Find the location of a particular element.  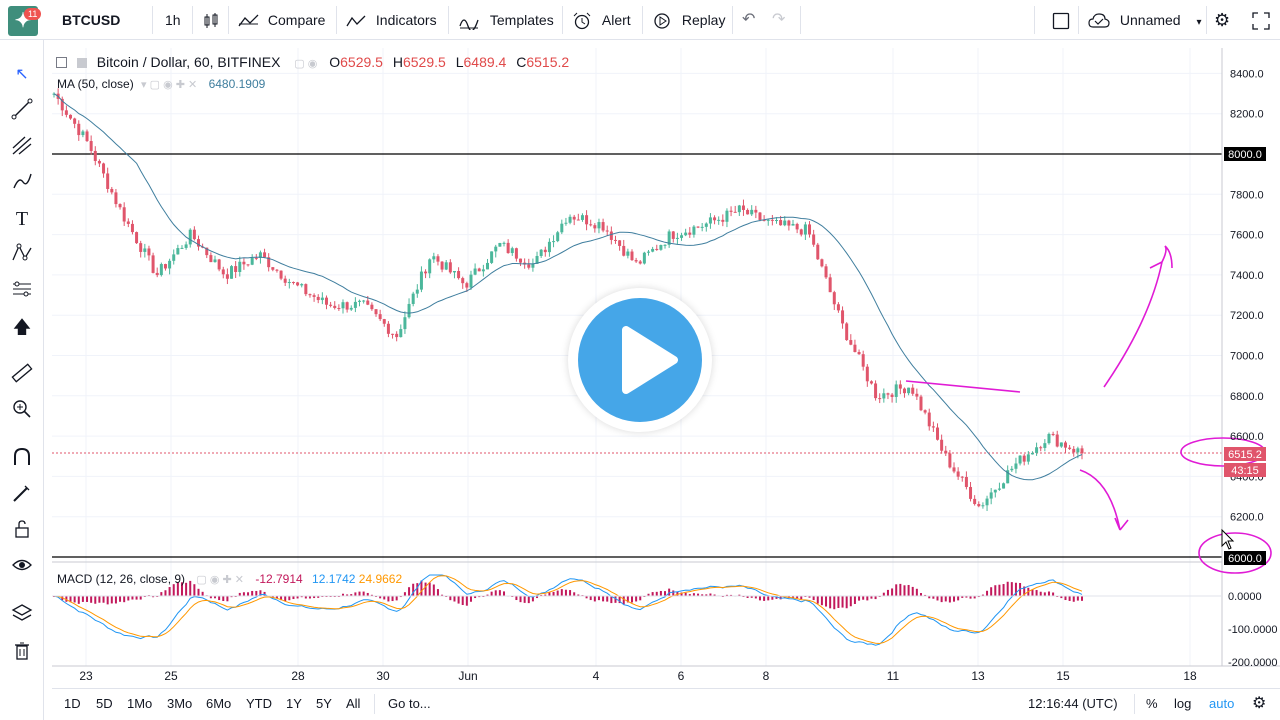

range-5y: 5Y is located at coordinates (324, 703).